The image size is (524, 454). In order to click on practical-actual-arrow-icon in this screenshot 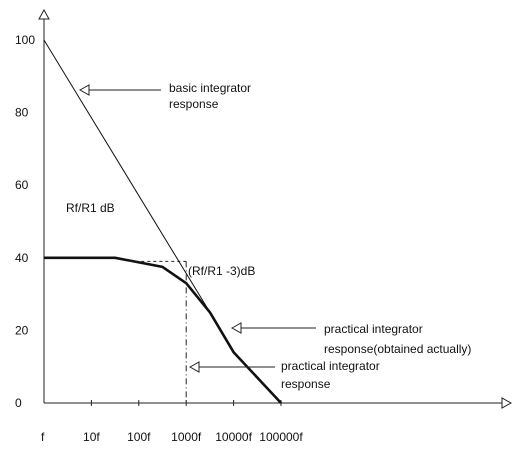, I will do `click(236, 328)`.